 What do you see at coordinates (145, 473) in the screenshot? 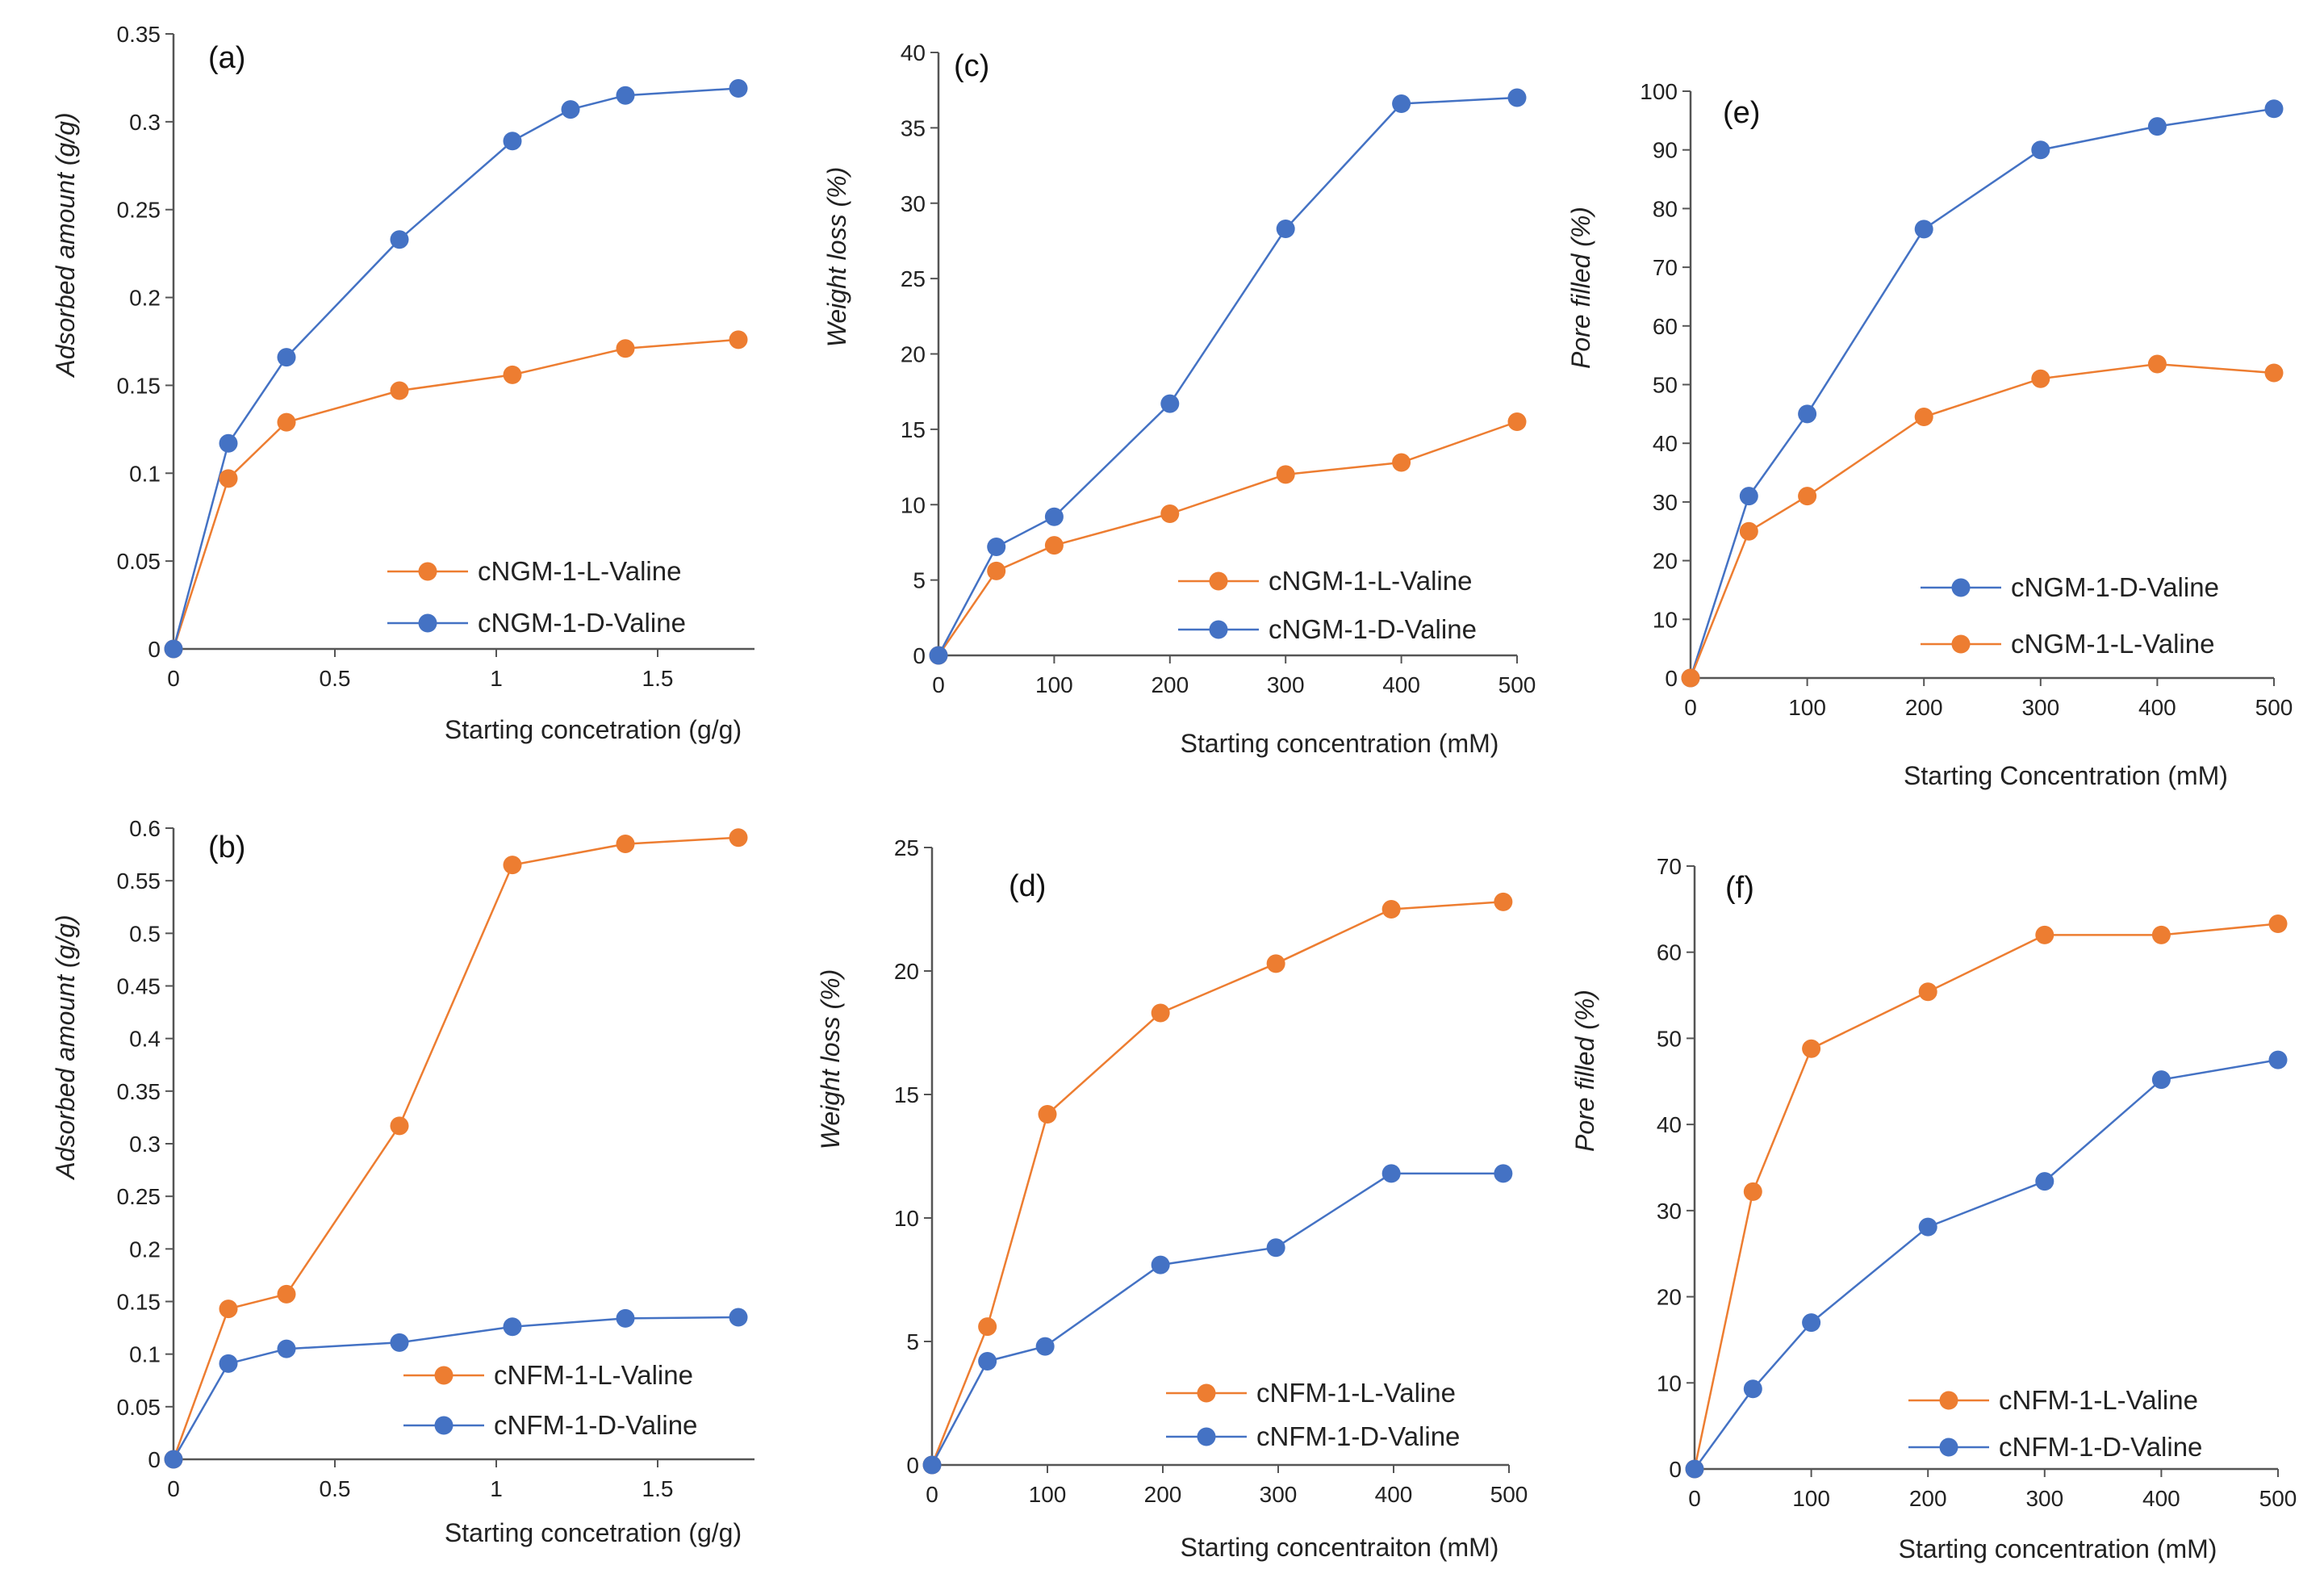
I see `y-tick-label: 0.1` at bounding box center [145, 473].